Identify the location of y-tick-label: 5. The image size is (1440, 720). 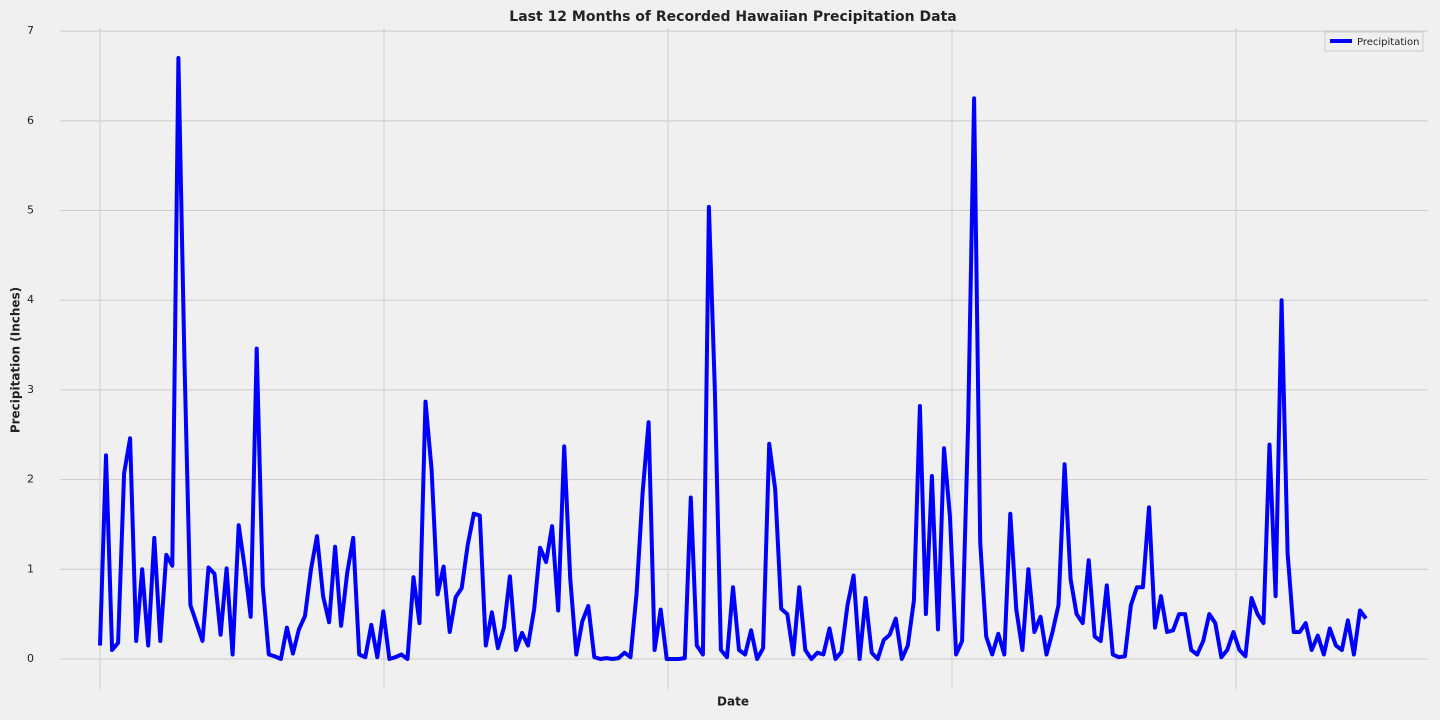
(30, 210).